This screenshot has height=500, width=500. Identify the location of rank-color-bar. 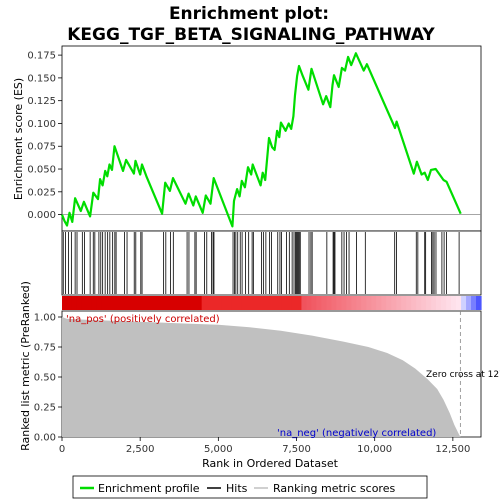
(272, 303).